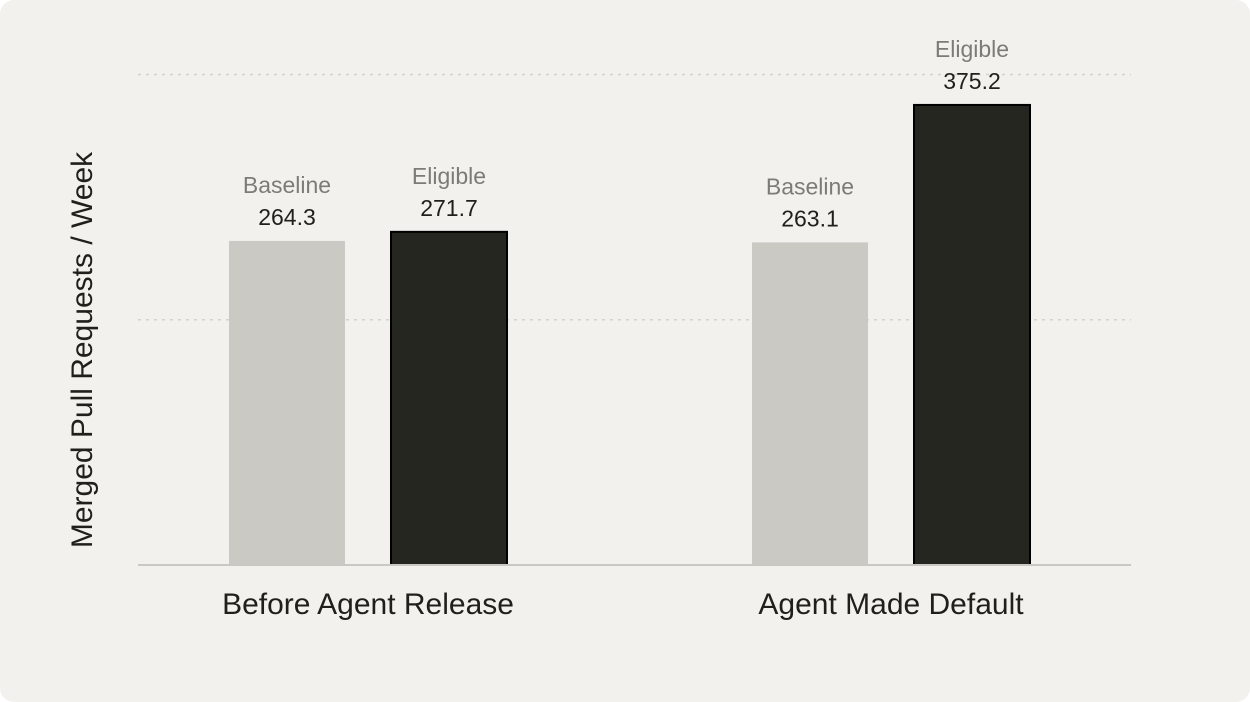 The height and width of the screenshot is (702, 1250). Describe the element at coordinates (368, 604) in the screenshot. I see `category-label-1: Before Agent Release` at that location.